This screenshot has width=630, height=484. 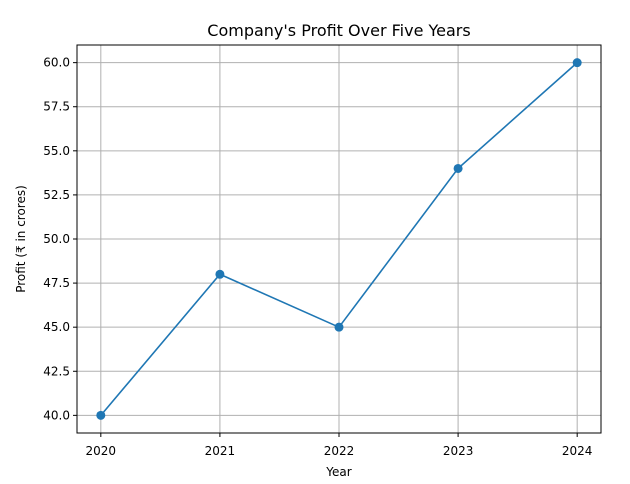 What do you see at coordinates (339, 451) in the screenshot?
I see `x-tick-label: 2022` at bounding box center [339, 451].